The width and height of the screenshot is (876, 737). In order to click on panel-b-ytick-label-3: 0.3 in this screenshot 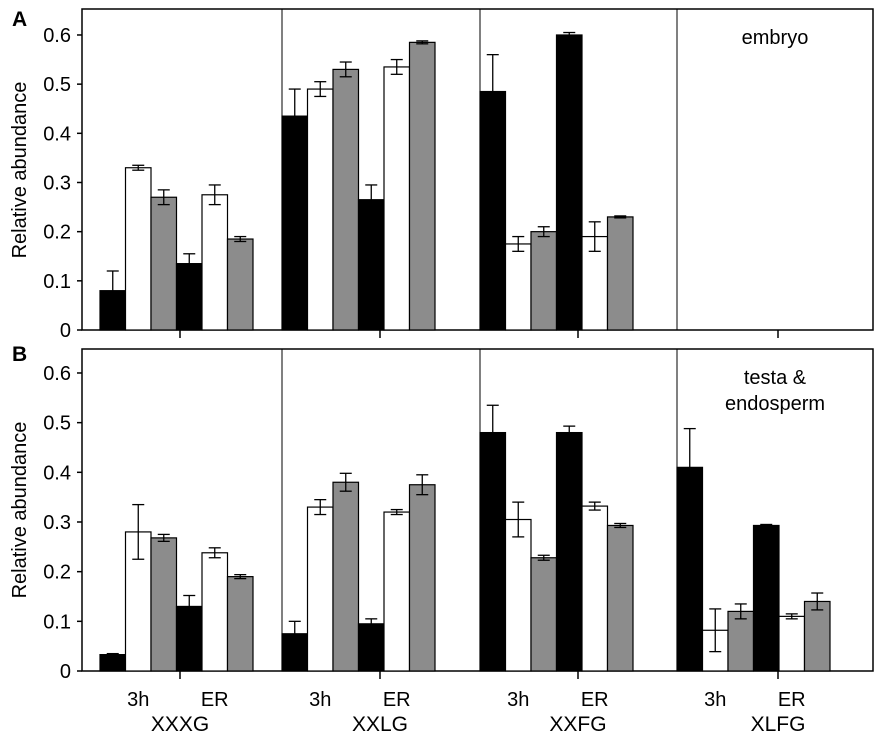, I will do `click(57, 523)`.